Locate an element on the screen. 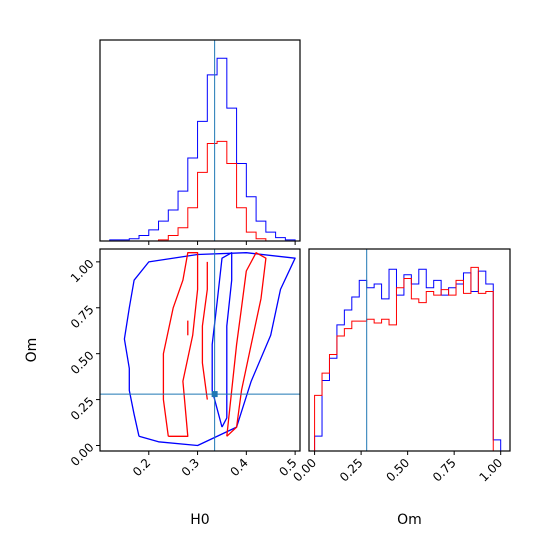 The image size is (550, 550). contour-ytick-label: 0.50 is located at coordinates (82, 362).